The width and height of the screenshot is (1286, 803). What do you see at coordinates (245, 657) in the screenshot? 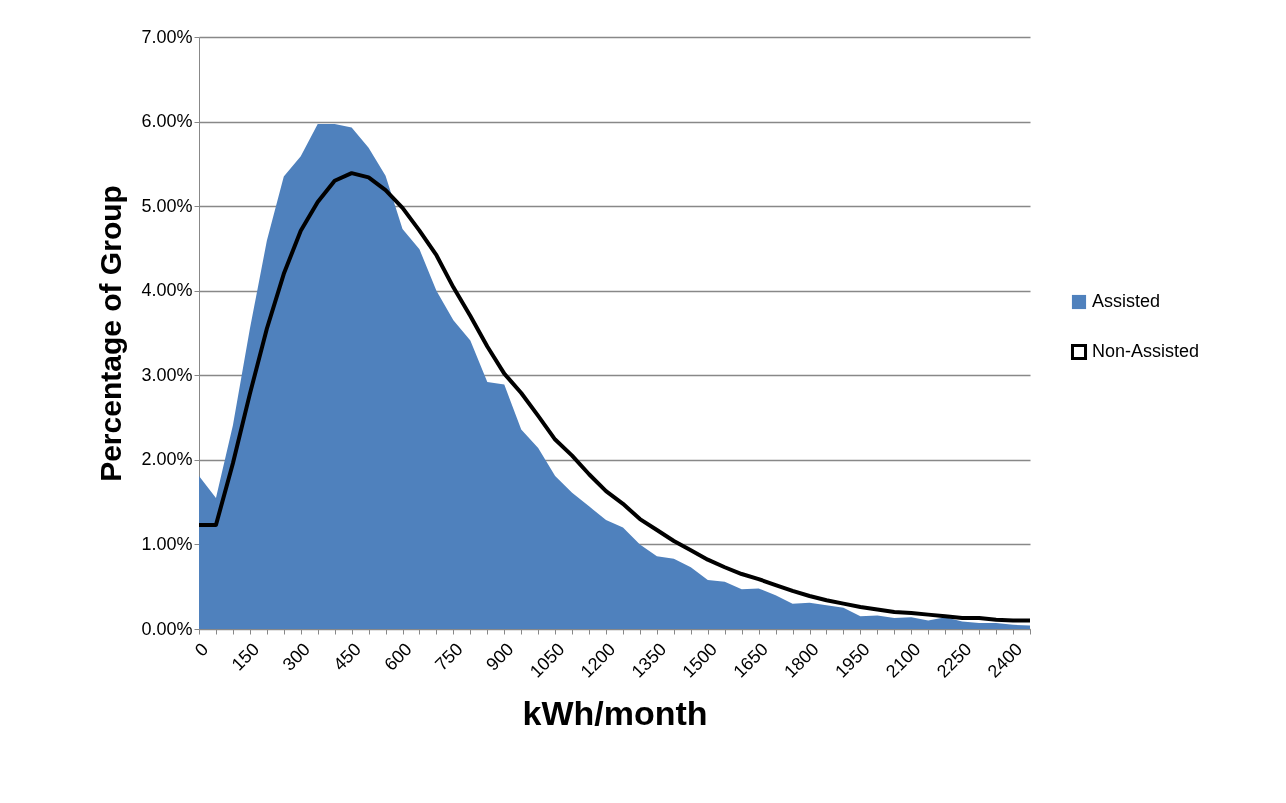
I see `x-tick-label: 150` at bounding box center [245, 657].